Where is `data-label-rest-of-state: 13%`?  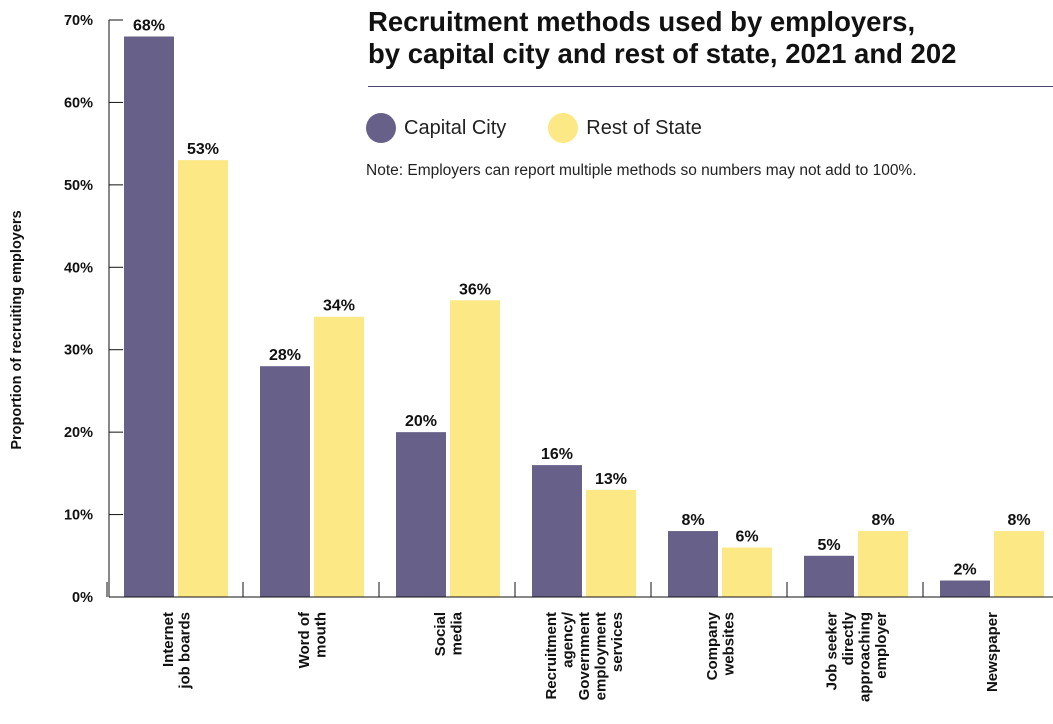
data-label-rest-of-state: 13% is located at coordinates (611, 479).